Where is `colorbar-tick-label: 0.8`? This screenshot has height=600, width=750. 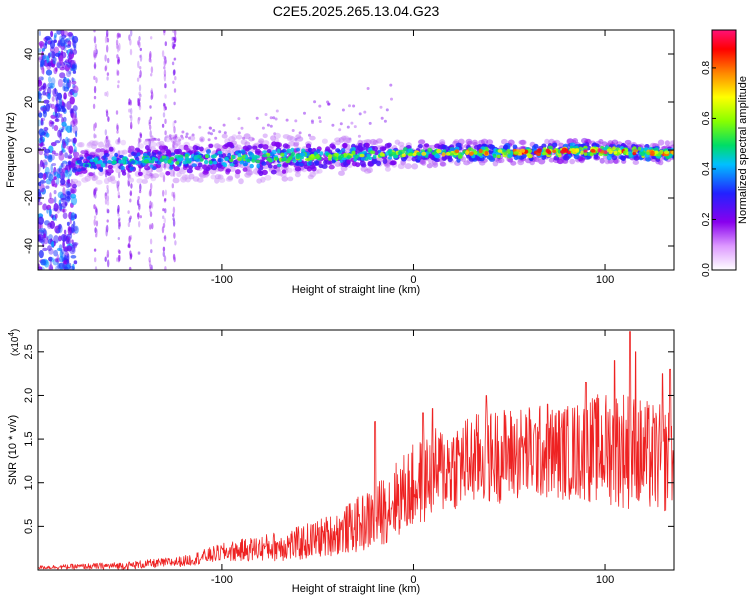
colorbar-tick-label: 0.8 is located at coordinates (706, 68).